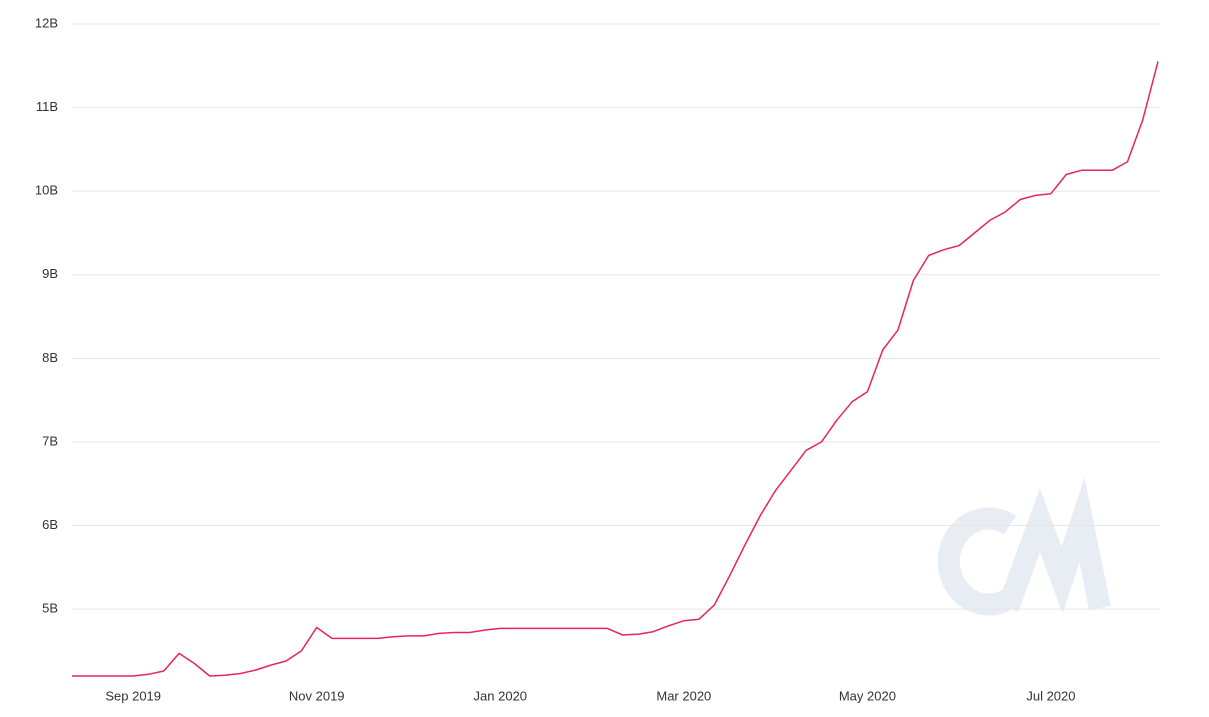  What do you see at coordinates (683, 695) in the screenshot?
I see `x-tick-label: Mar 2020` at bounding box center [683, 695].